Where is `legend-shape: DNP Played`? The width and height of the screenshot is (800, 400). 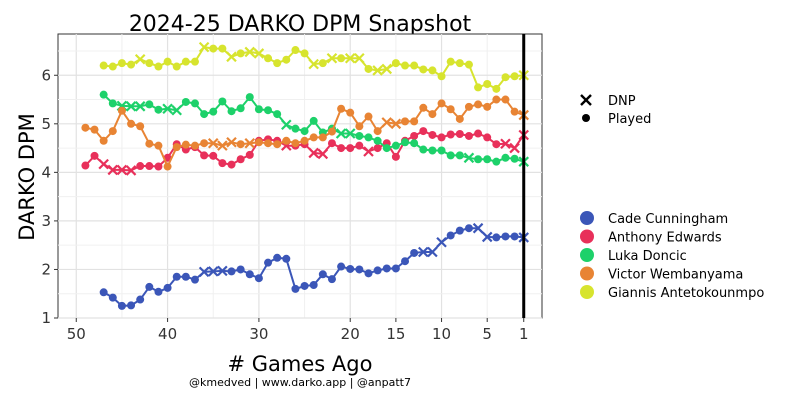
legend-shape: DNP Played is located at coordinates (615, 110).